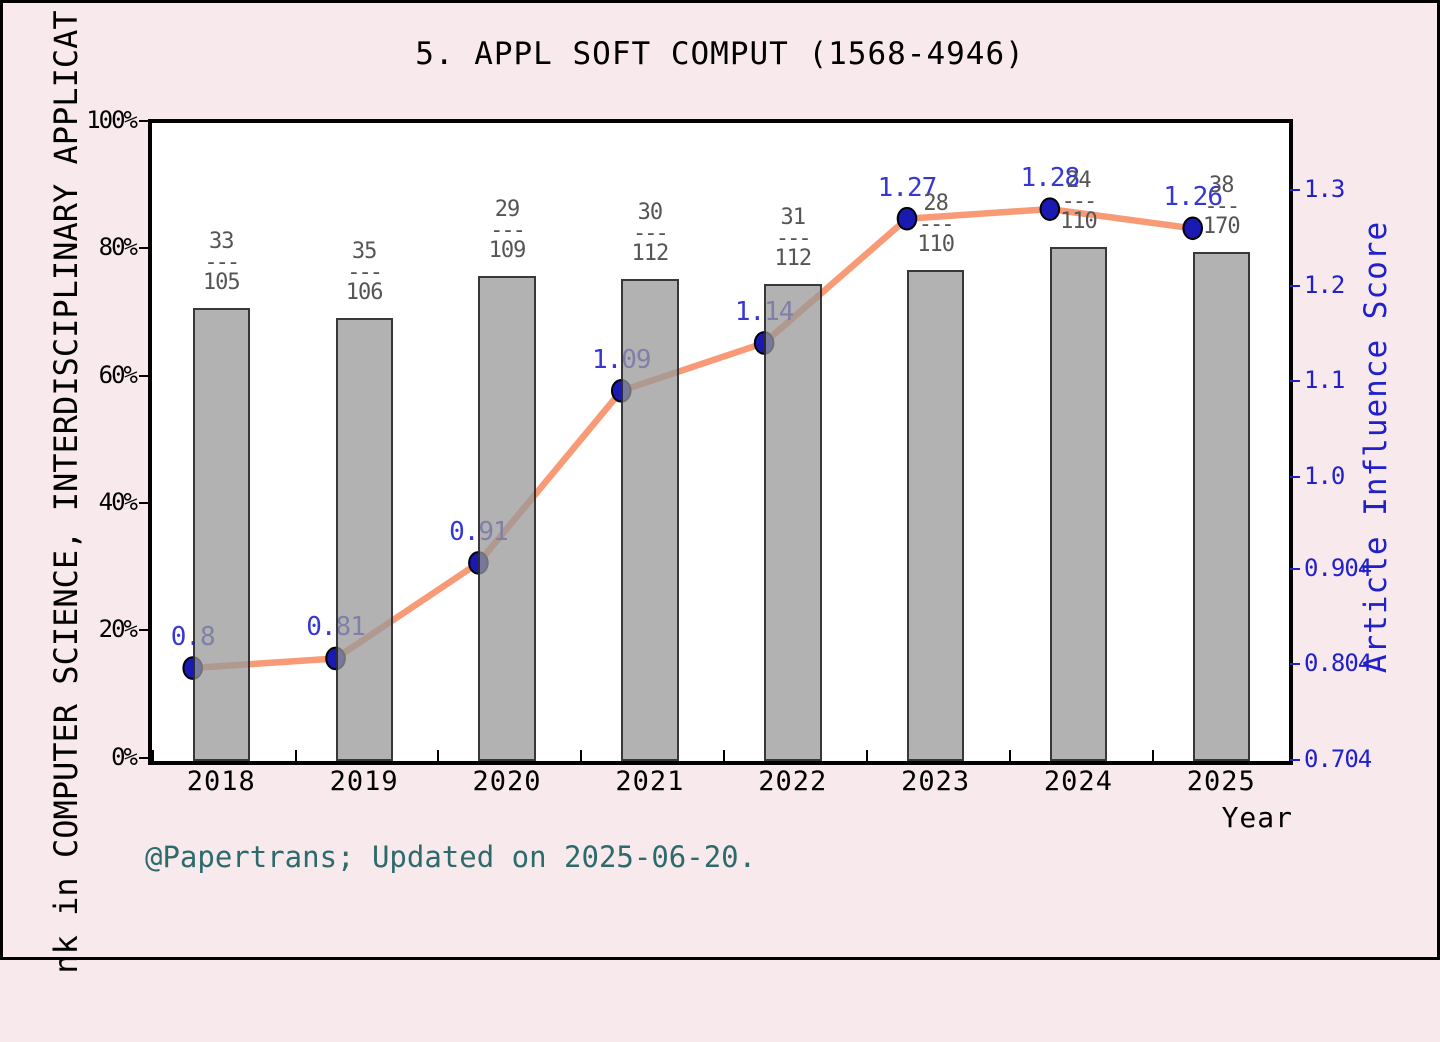  What do you see at coordinates (1257, 817) in the screenshot?
I see `x-axis-title: Year` at bounding box center [1257, 817].